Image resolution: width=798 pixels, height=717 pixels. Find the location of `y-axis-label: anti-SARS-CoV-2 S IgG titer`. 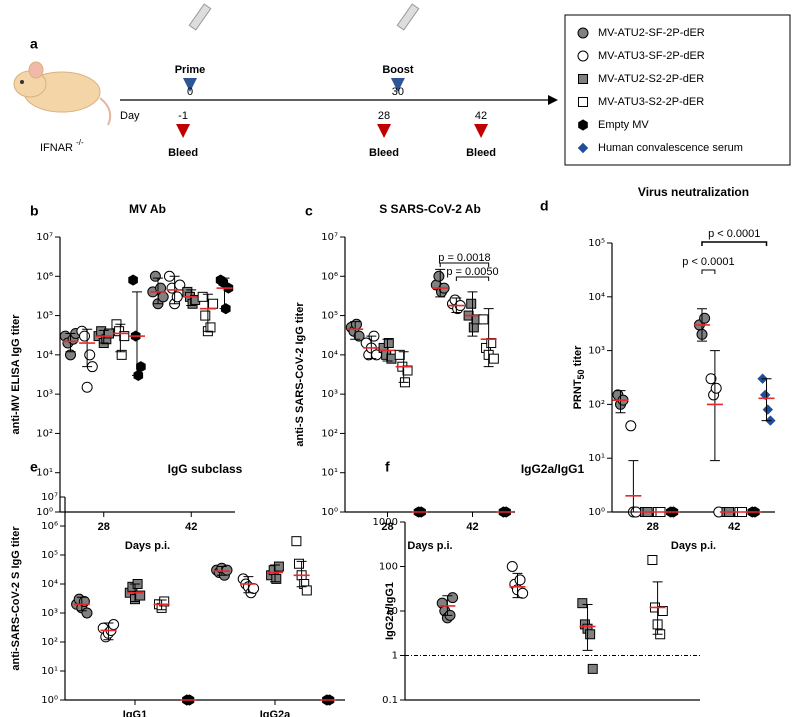

y-axis-label: anti-SARS-CoV-2 S IgG titer is located at coordinates (16, 598).